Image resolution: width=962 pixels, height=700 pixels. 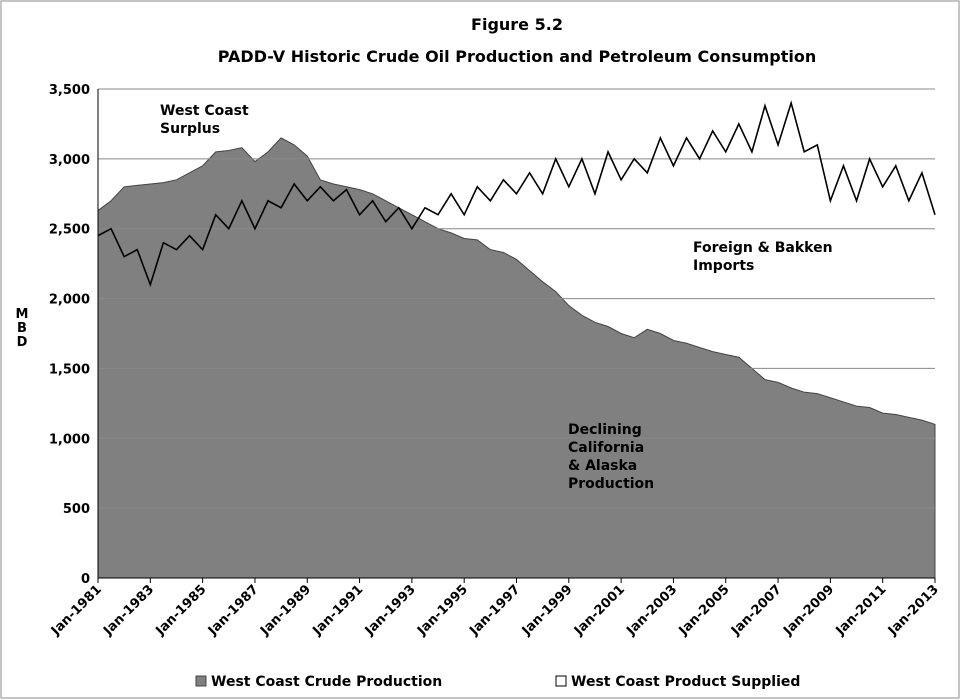 I want to click on y-tick-label: 1,000, so click(x=69, y=439).